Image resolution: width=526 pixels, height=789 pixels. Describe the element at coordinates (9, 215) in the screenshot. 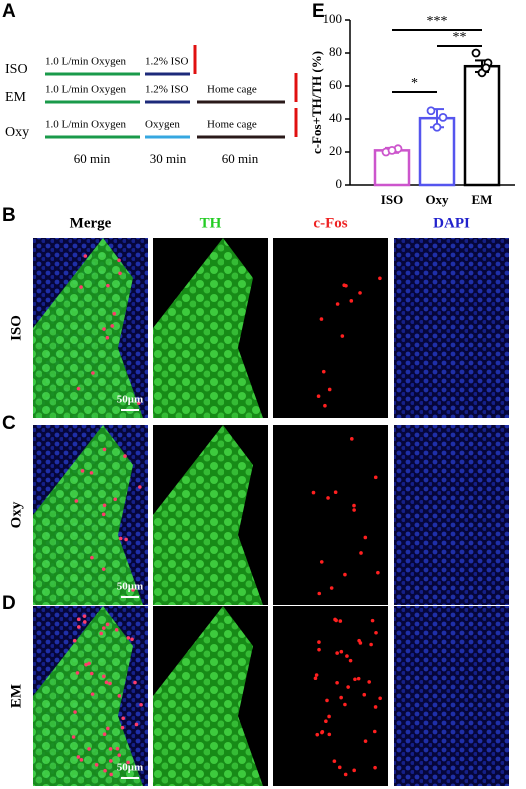

I see `panel-label: B` at that location.